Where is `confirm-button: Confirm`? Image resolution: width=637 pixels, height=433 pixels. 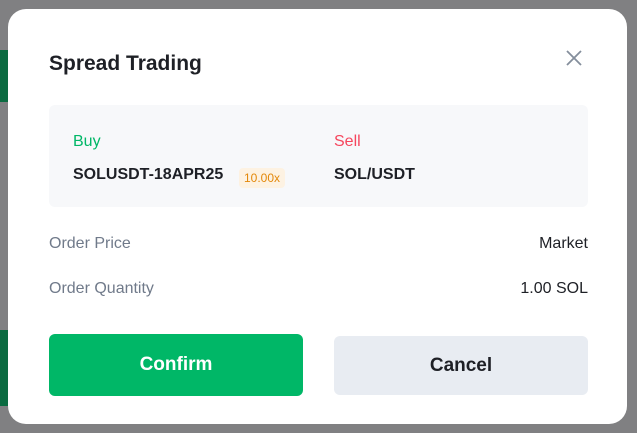
confirm-button: Confirm is located at coordinates (176, 365).